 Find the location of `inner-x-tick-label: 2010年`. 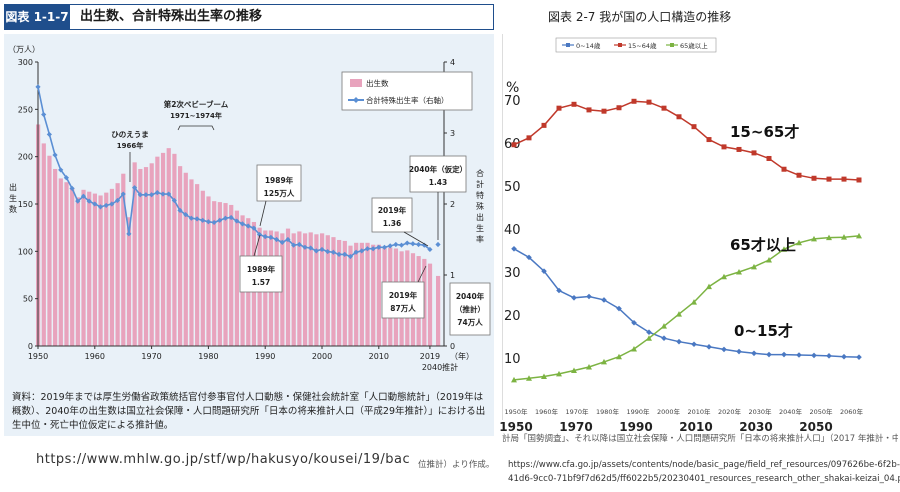

inner-x-tick-label: 2010年 is located at coordinates (699, 411).